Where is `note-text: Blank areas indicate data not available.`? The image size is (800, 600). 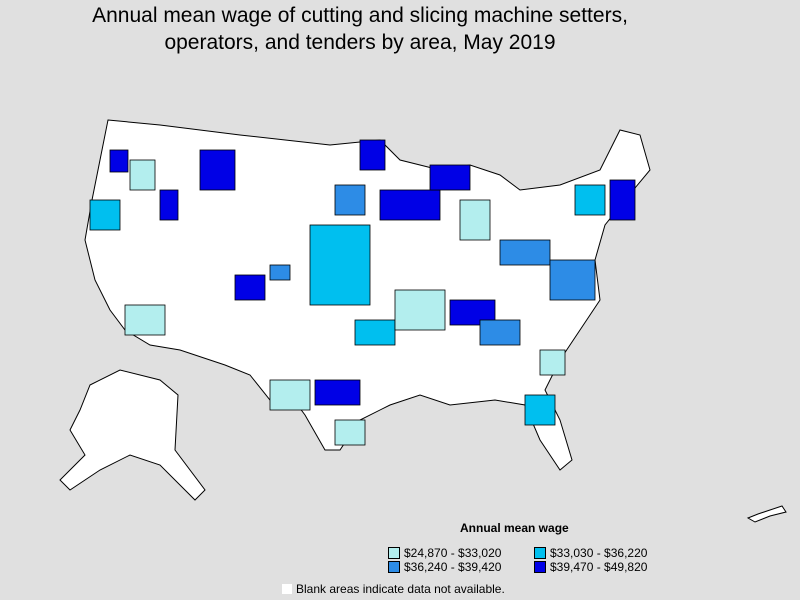 note-text: Blank areas indicate data not available. is located at coordinates (400, 589).